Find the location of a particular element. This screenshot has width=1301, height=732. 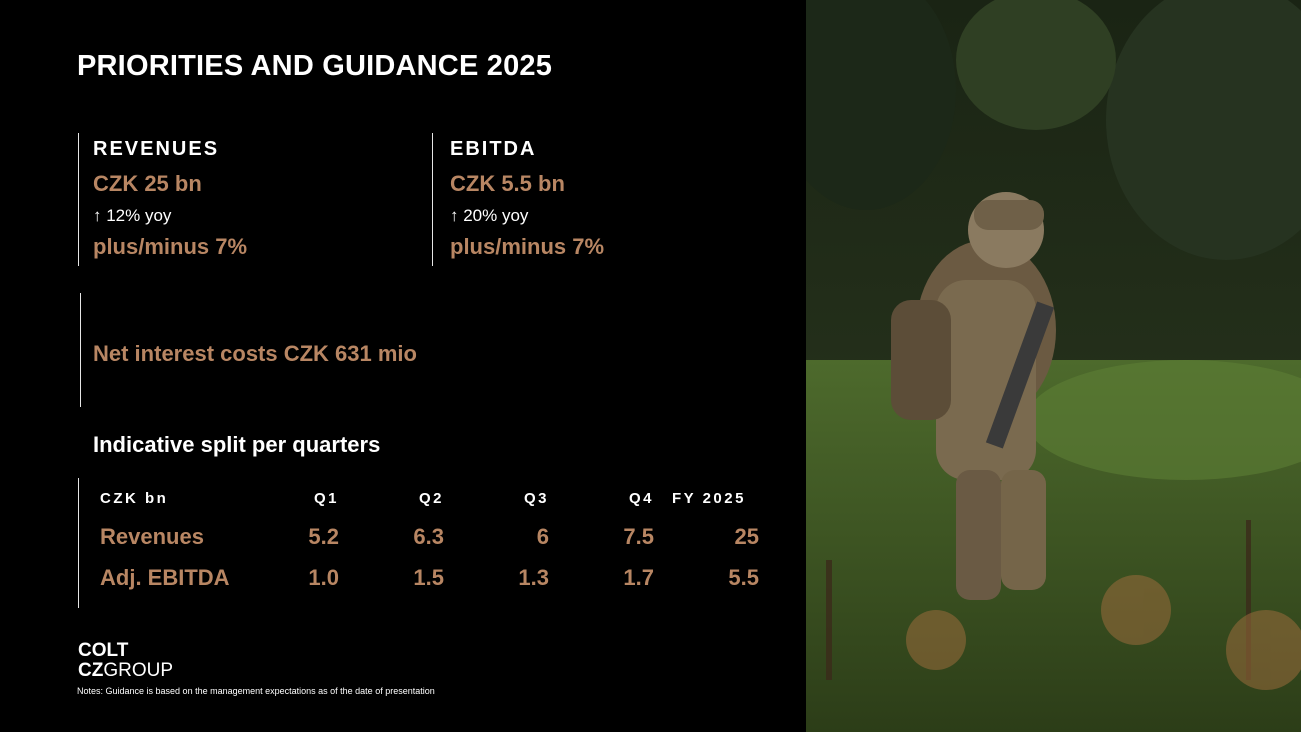

cell-revenues-q3: 6 is located at coordinates (542, 536).